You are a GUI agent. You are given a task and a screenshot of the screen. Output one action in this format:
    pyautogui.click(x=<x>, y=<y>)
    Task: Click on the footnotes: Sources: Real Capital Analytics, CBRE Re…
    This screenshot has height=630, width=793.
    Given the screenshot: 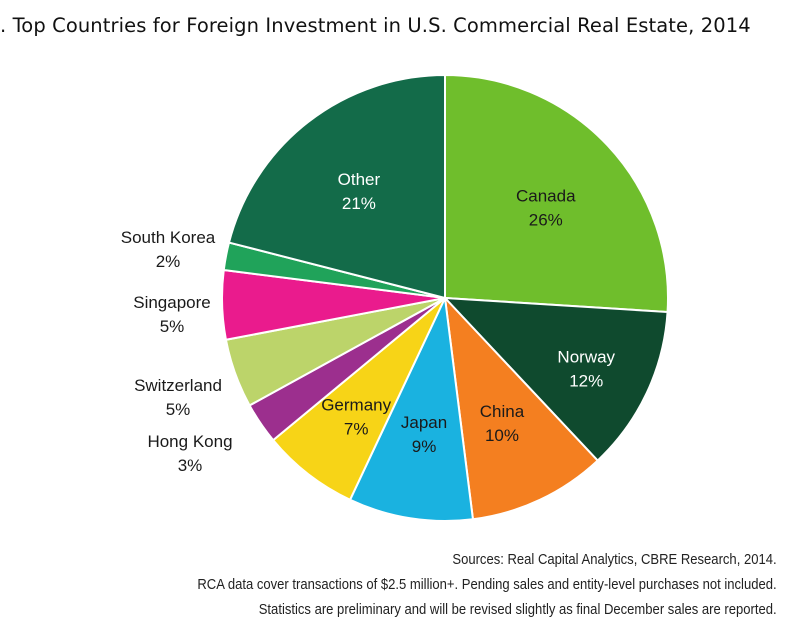 What is the action you would take?
    pyautogui.click(x=455, y=585)
    